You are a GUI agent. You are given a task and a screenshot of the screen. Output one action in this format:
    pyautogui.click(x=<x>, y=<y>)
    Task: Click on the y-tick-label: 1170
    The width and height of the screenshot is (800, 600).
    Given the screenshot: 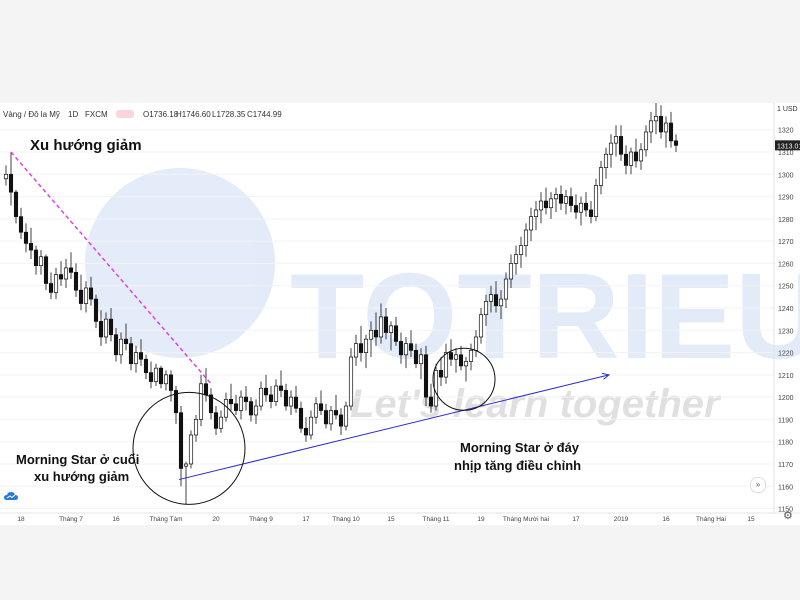 What is the action you would take?
    pyautogui.click(x=785, y=465)
    